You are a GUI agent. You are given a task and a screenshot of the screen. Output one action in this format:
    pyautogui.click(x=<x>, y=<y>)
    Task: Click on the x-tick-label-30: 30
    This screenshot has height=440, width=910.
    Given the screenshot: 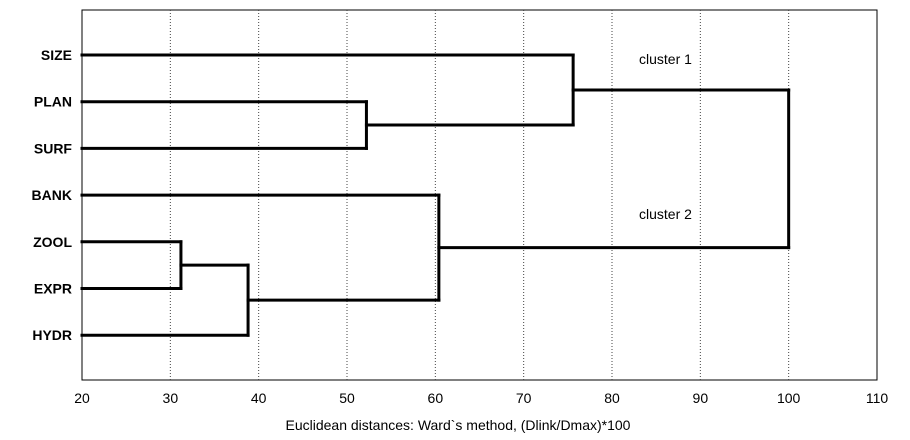 What is the action you would take?
    pyautogui.click(x=171, y=398)
    